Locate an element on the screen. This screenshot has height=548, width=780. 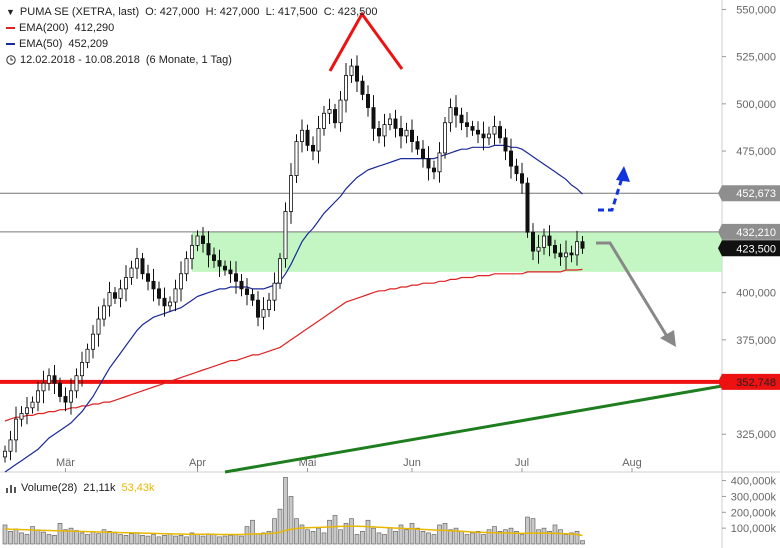
volume-average-line is located at coordinates (293, 531).